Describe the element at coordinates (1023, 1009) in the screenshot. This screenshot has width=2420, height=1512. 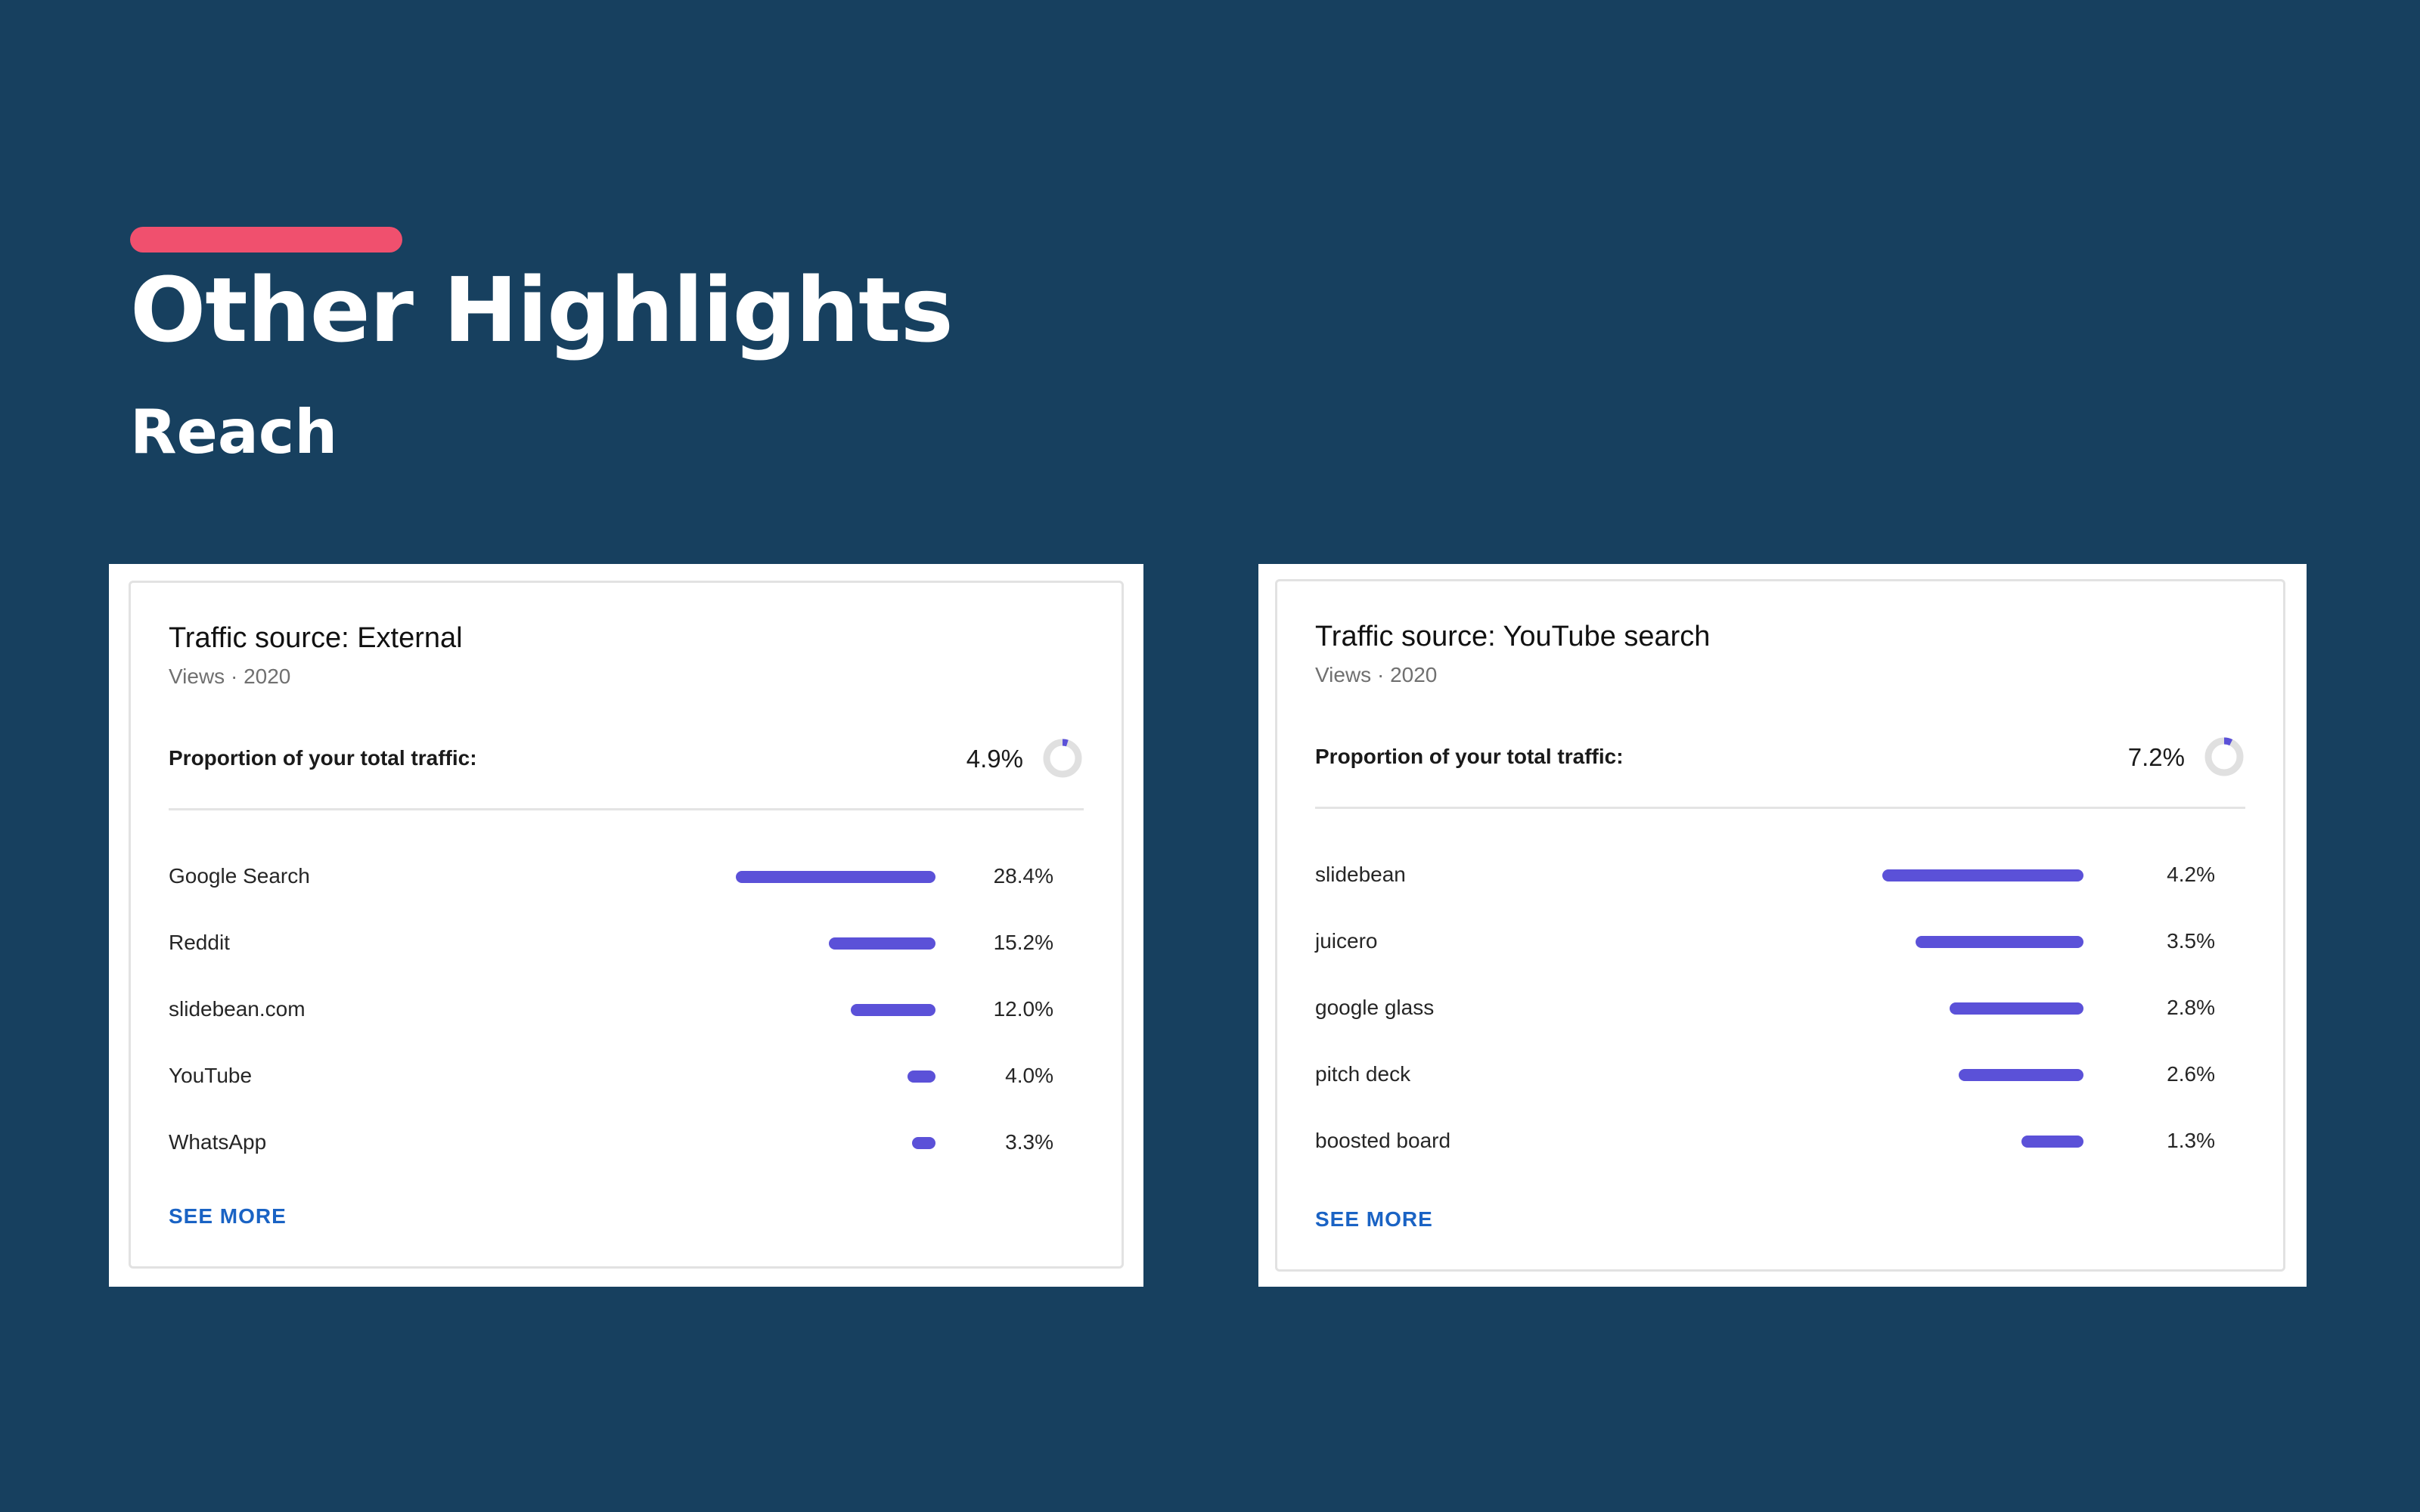
I see `row-value: 12.0%` at that location.